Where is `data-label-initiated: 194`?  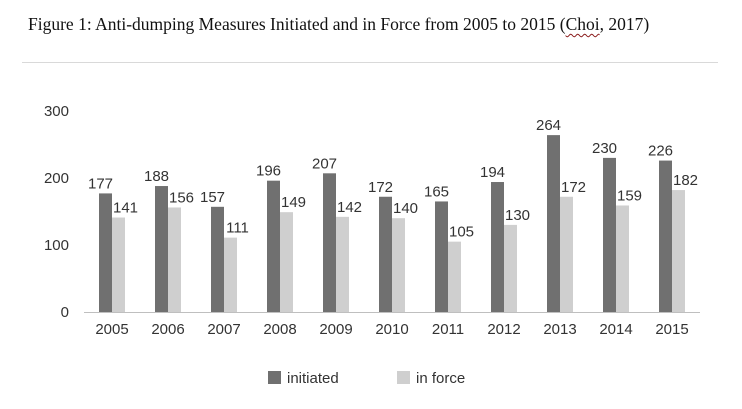 data-label-initiated: 194 is located at coordinates (492, 172).